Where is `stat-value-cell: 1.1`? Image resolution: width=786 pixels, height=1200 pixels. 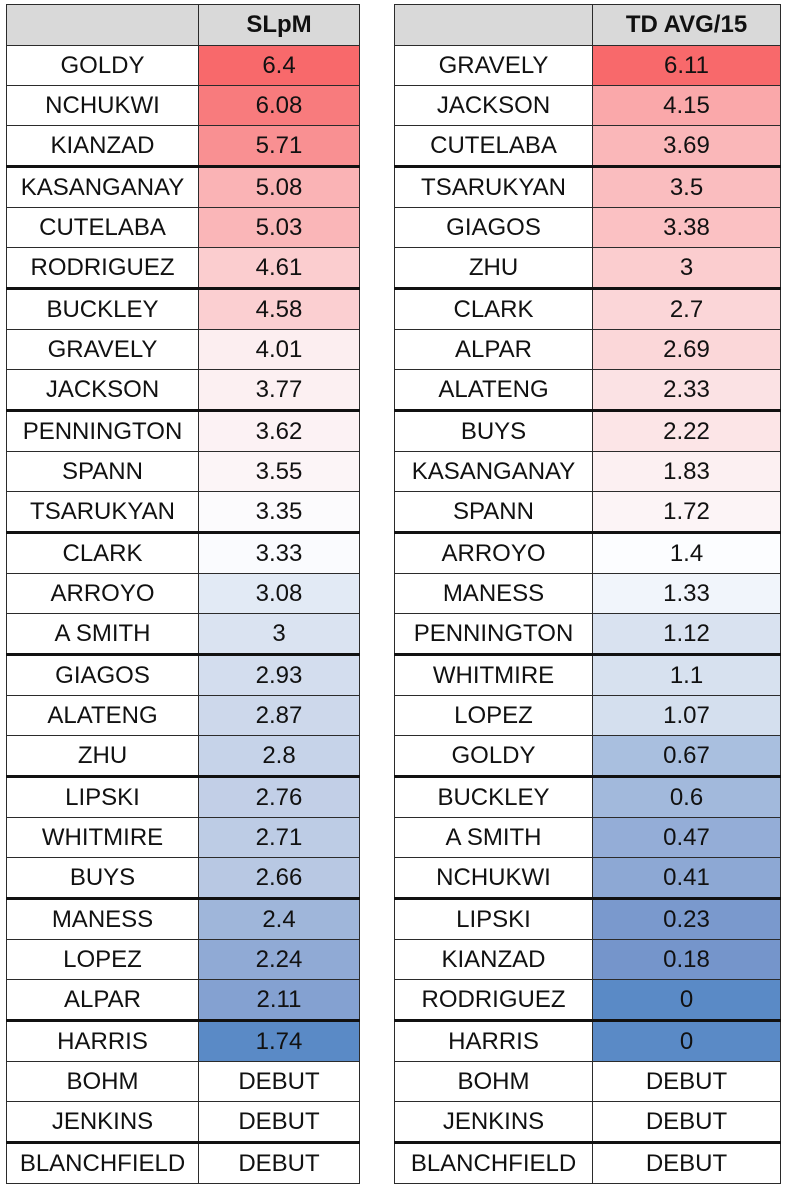
stat-value-cell: 1.1 is located at coordinates (686, 674).